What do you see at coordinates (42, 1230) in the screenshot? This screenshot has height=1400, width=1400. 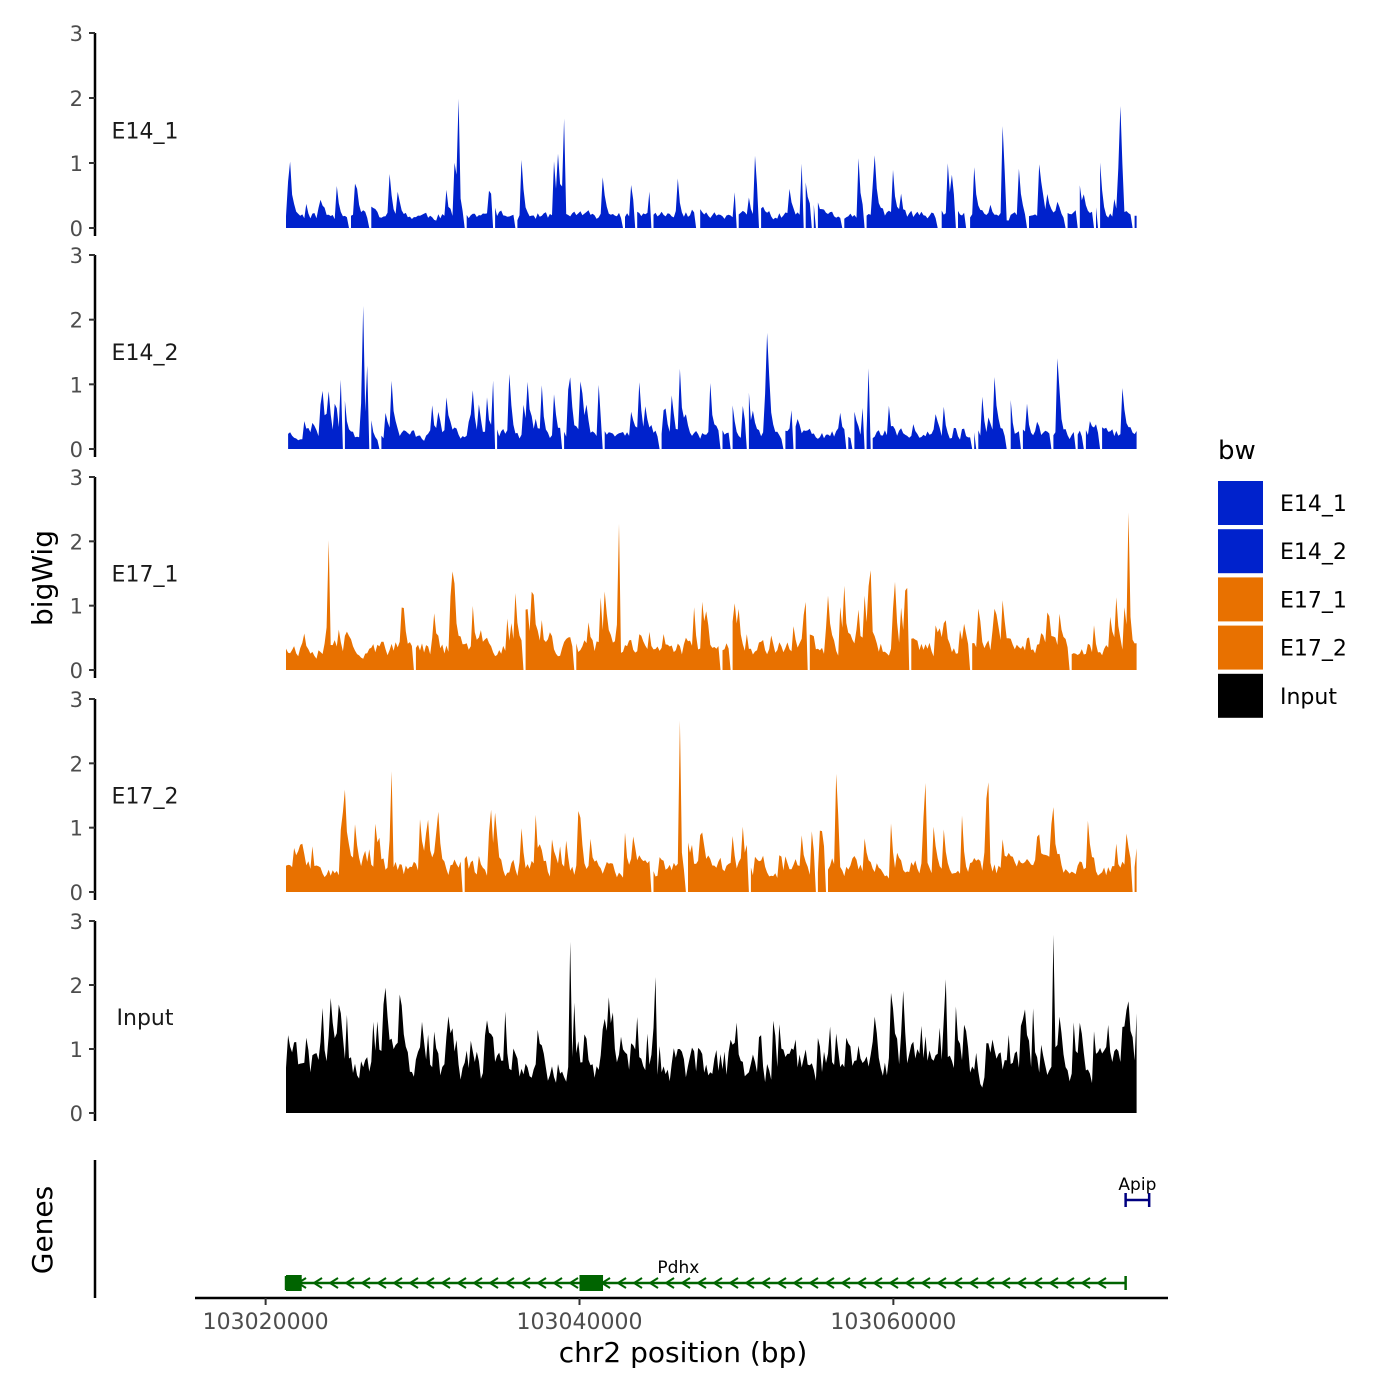 I see `genes-track-label: Genes` at bounding box center [42, 1230].